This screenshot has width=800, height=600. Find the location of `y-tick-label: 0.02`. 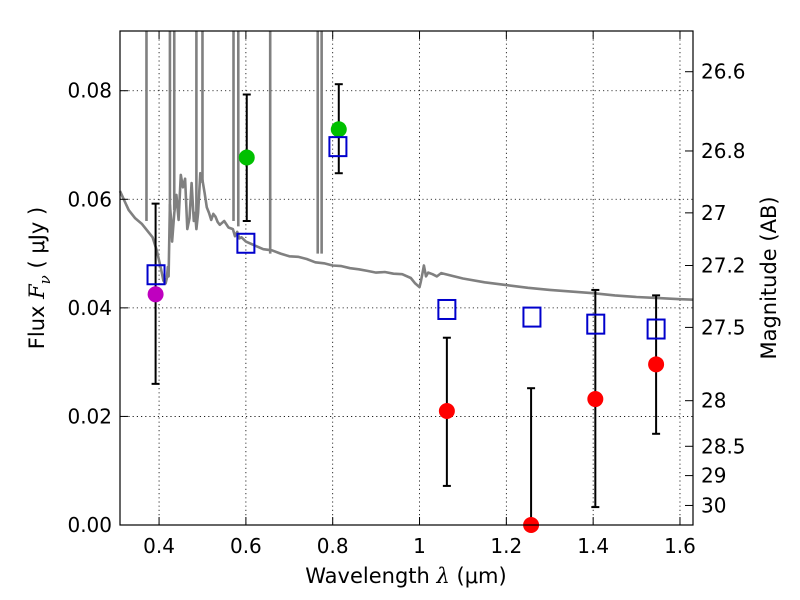

y-tick-label: 0.02 is located at coordinates (89, 416).